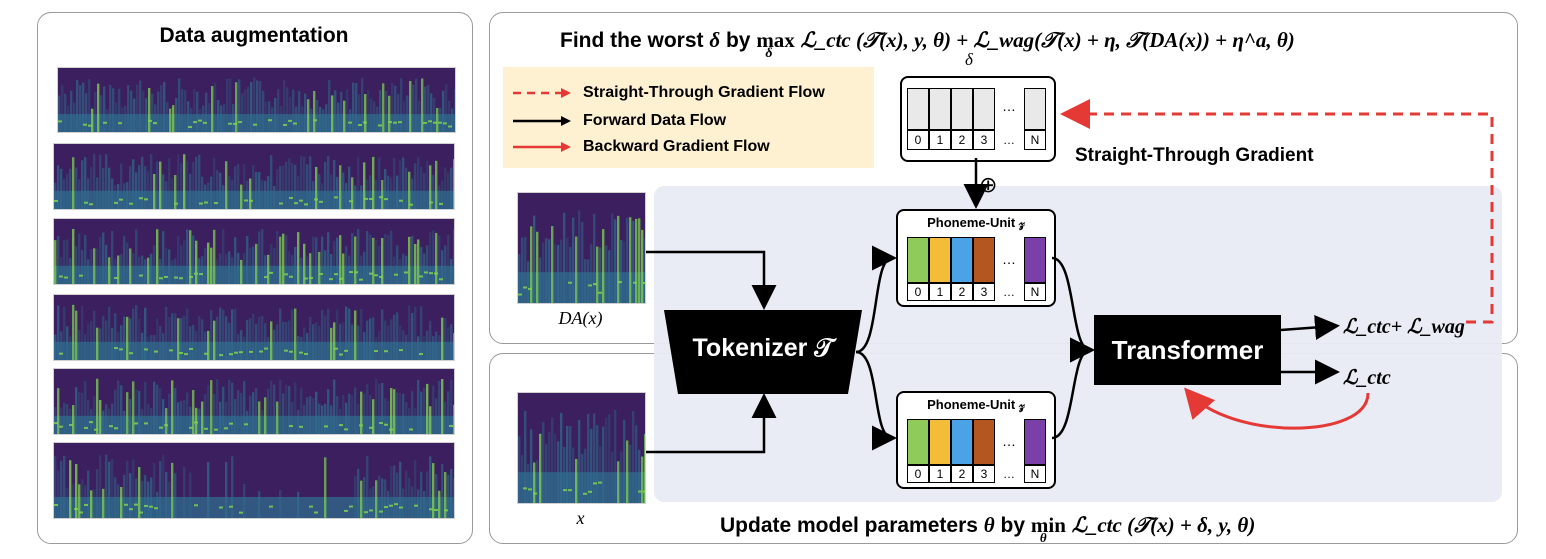 The width and height of the screenshot is (1546, 559). Describe the element at coordinates (1310, 327) in the screenshot. I see `arrow-transformer-to-loss-top` at that location.